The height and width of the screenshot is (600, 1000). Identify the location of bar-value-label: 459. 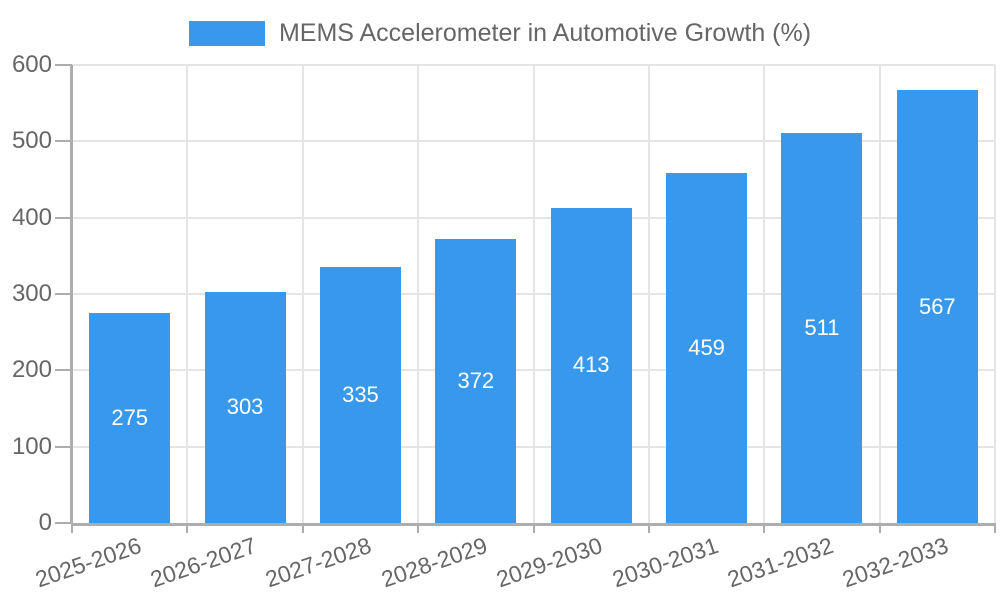
(706, 347).